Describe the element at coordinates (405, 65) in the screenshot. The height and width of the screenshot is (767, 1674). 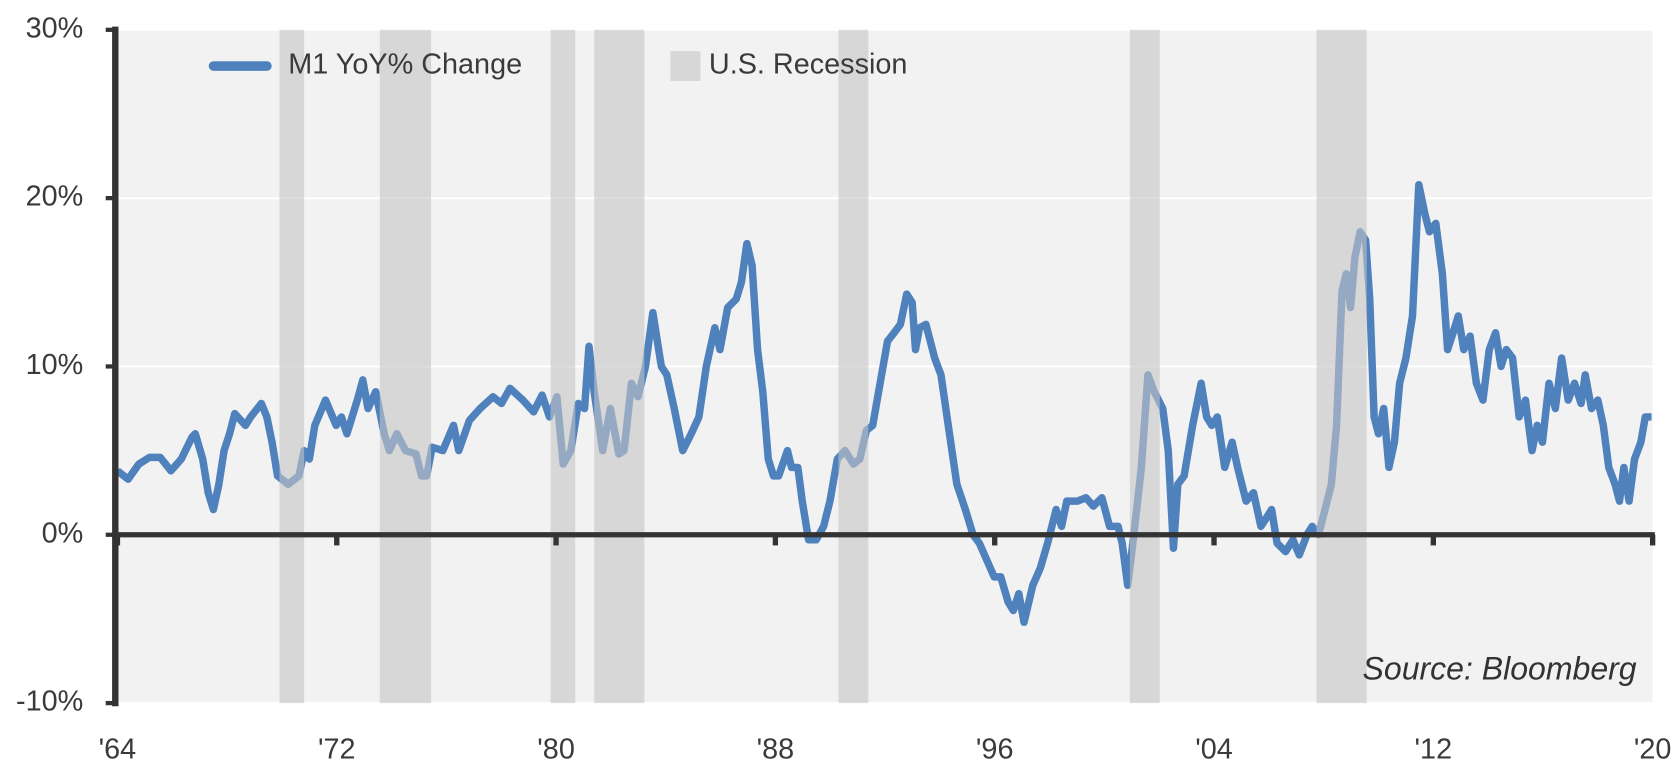
I see `legend-label: M1 YoY% Change` at that location.